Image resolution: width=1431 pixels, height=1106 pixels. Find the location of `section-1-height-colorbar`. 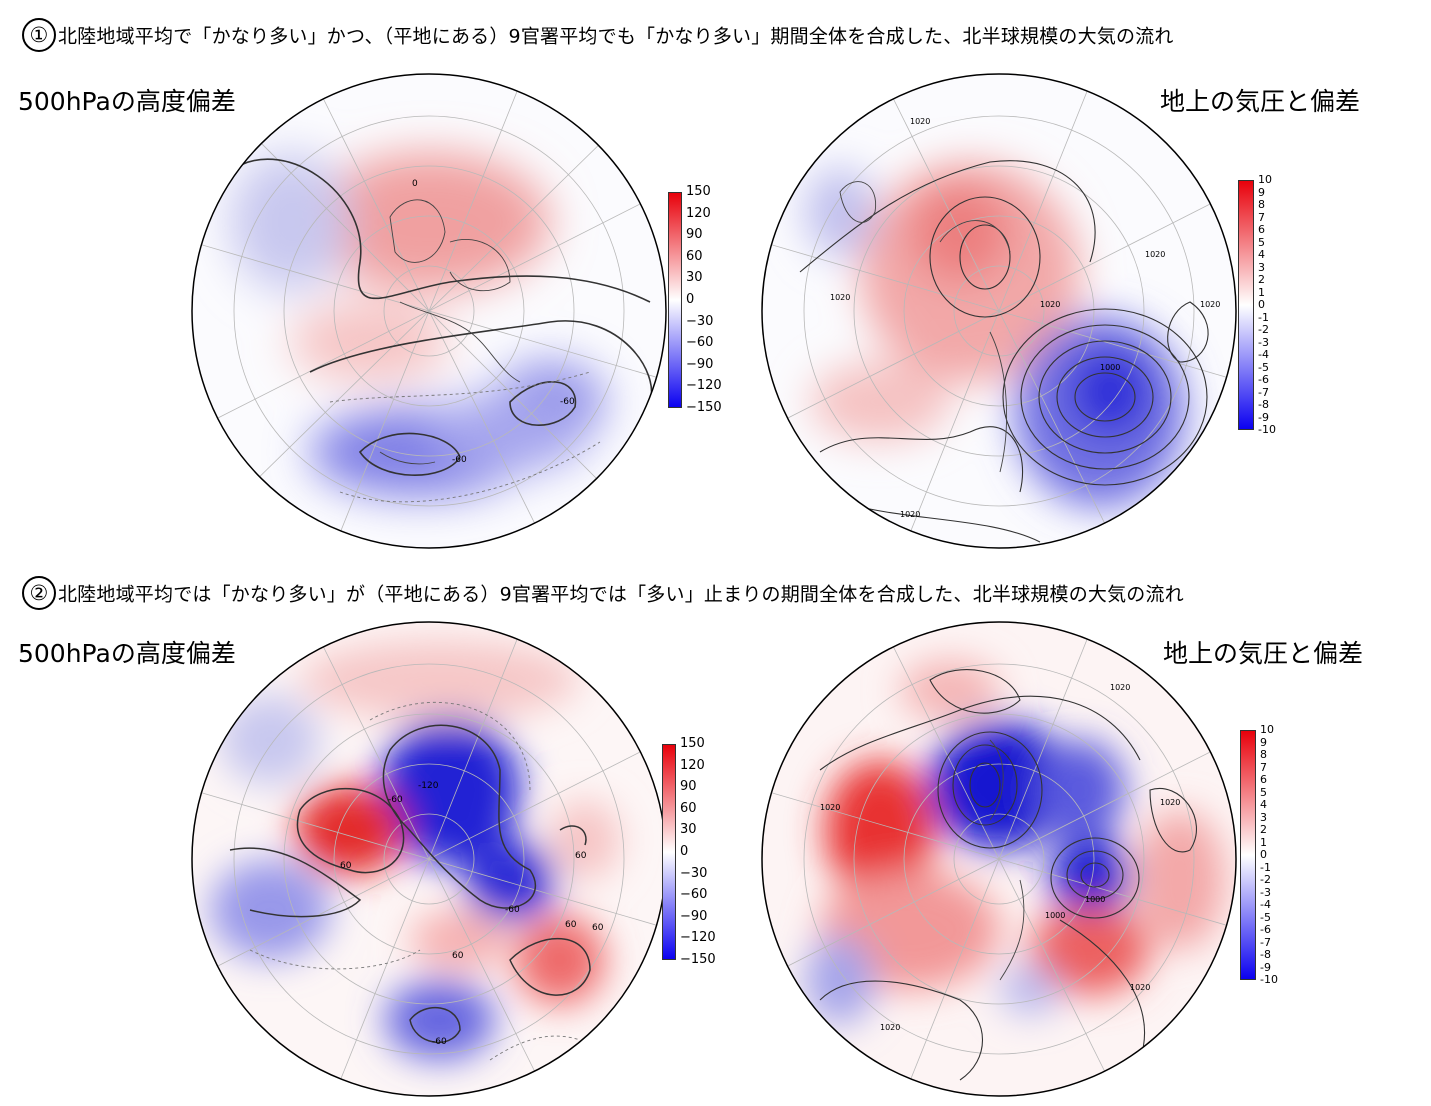

section-1-height-colorbar is located at coordinates (675, 300).